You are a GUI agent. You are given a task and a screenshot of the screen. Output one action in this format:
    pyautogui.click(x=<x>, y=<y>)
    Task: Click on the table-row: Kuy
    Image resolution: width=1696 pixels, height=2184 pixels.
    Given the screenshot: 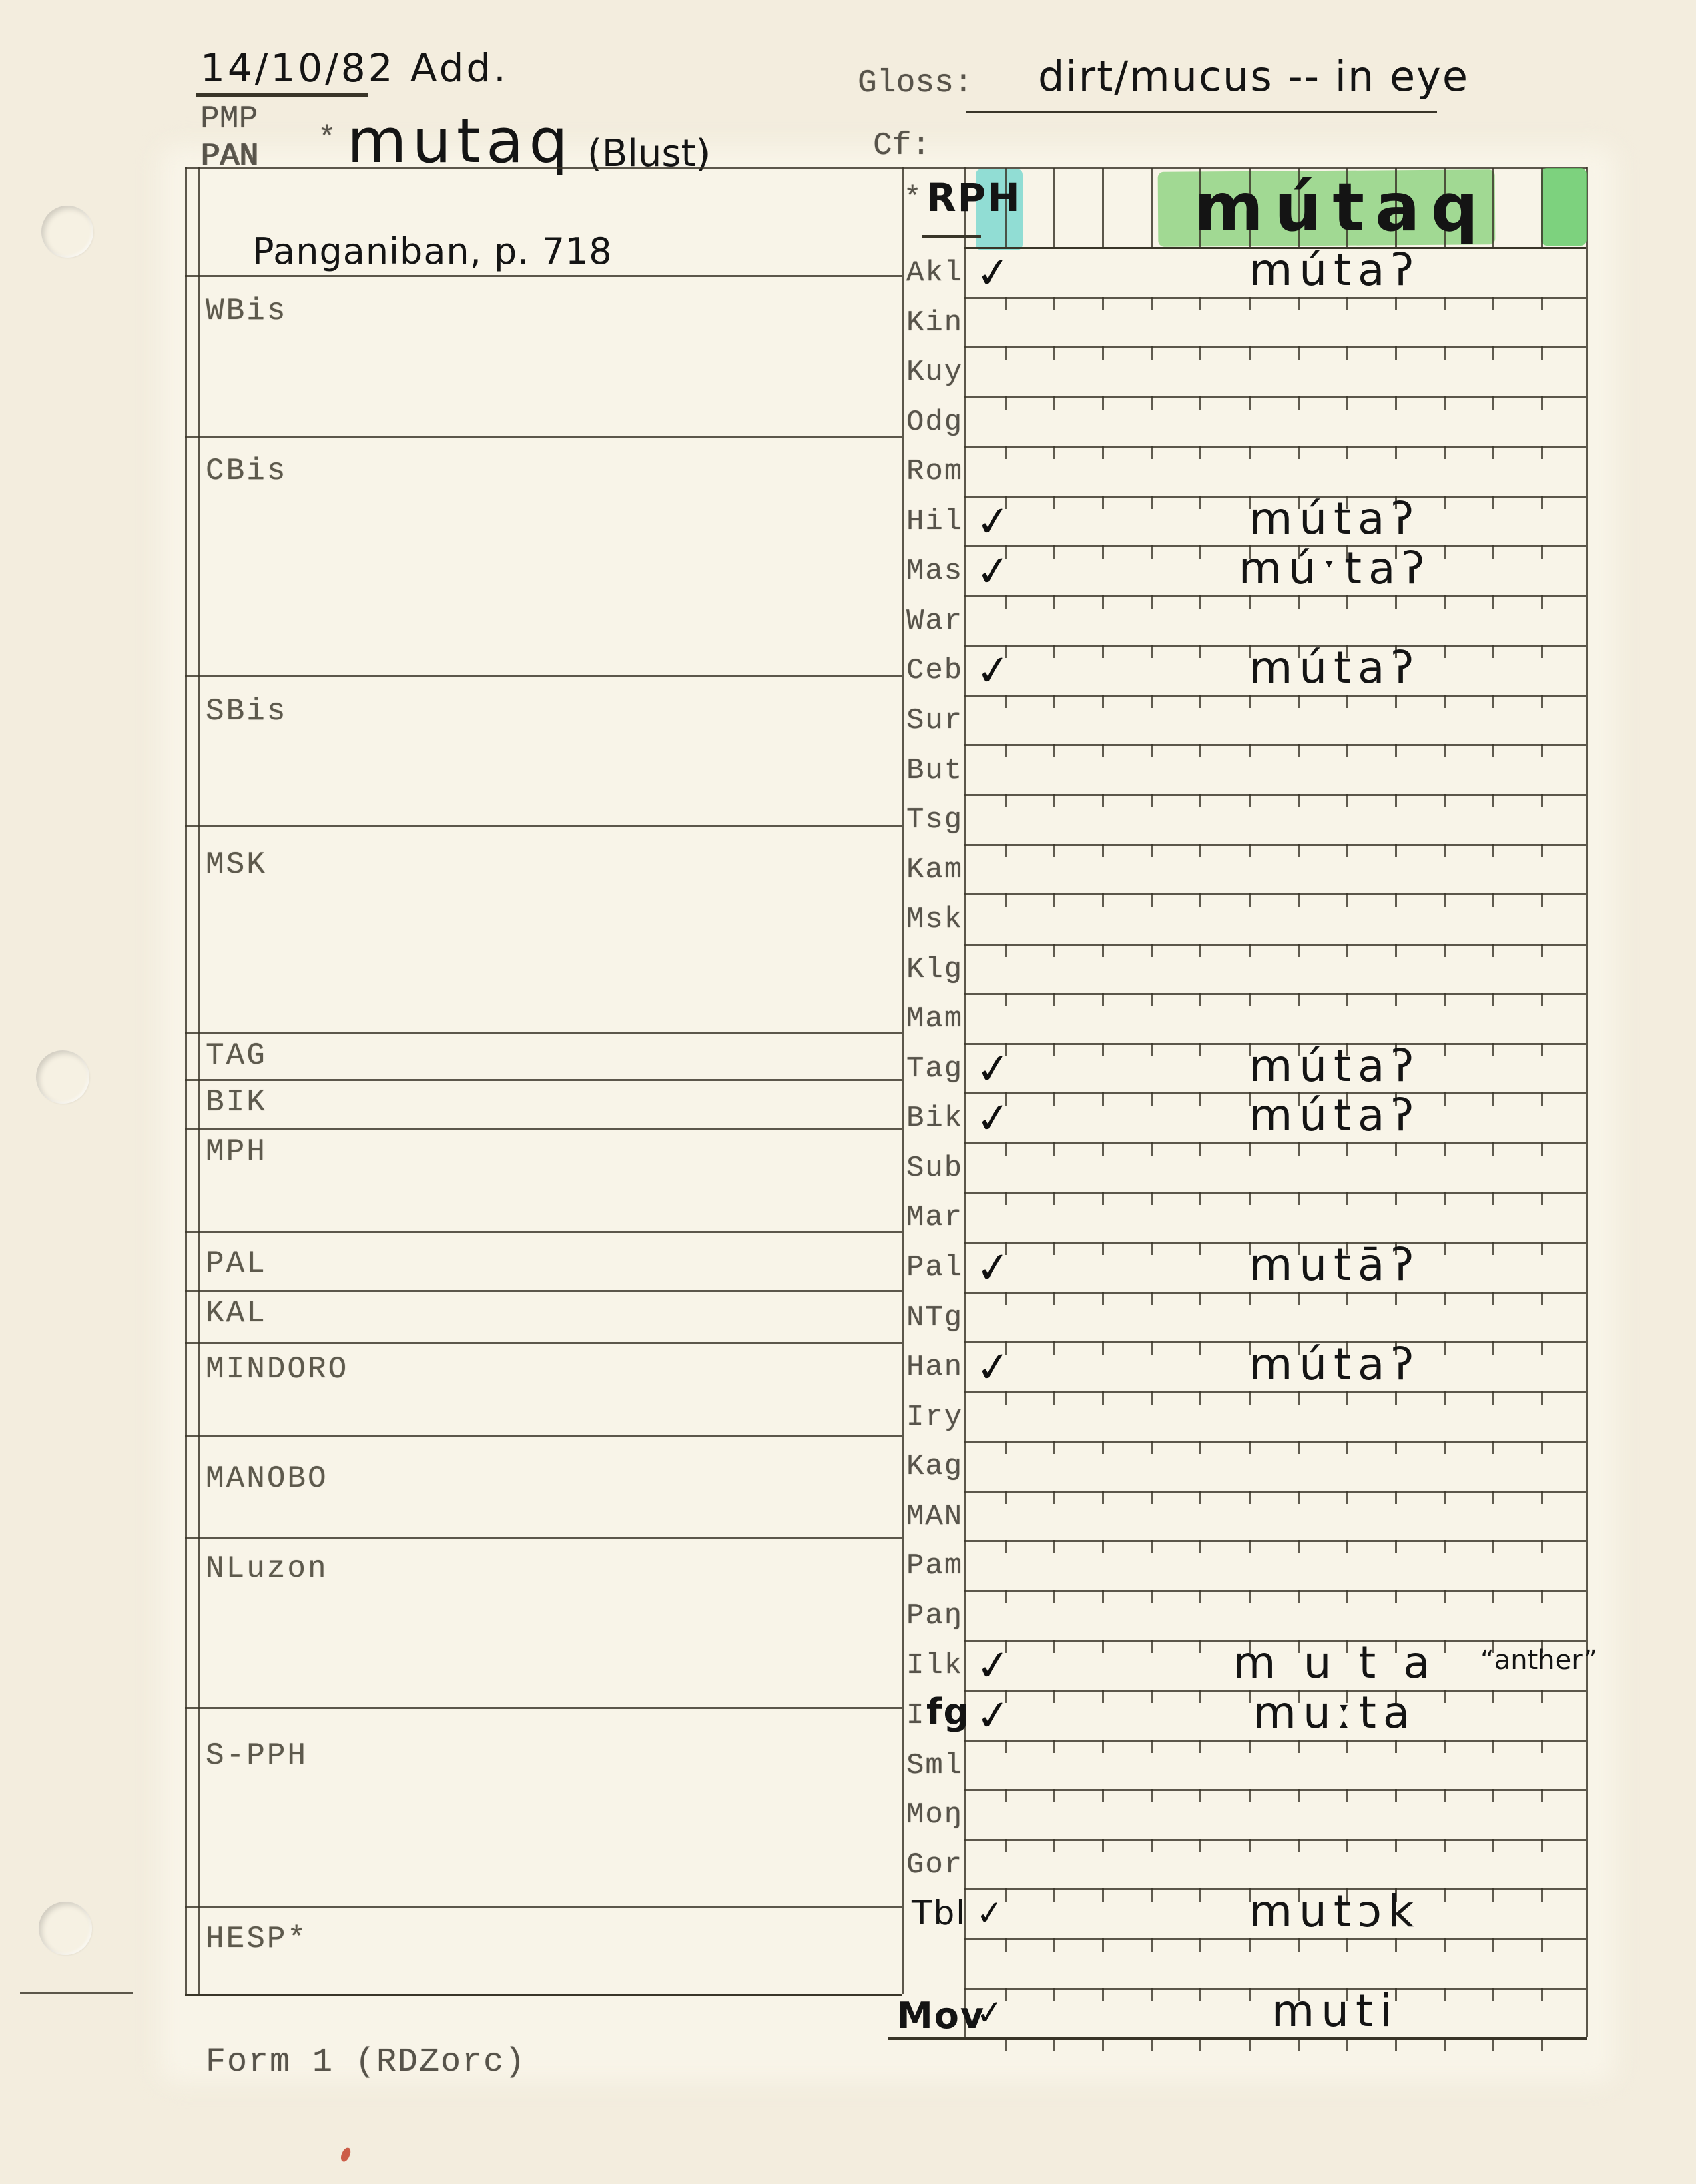 What is the action you would take?
    pyautogui.click(x=848, y=371)
    